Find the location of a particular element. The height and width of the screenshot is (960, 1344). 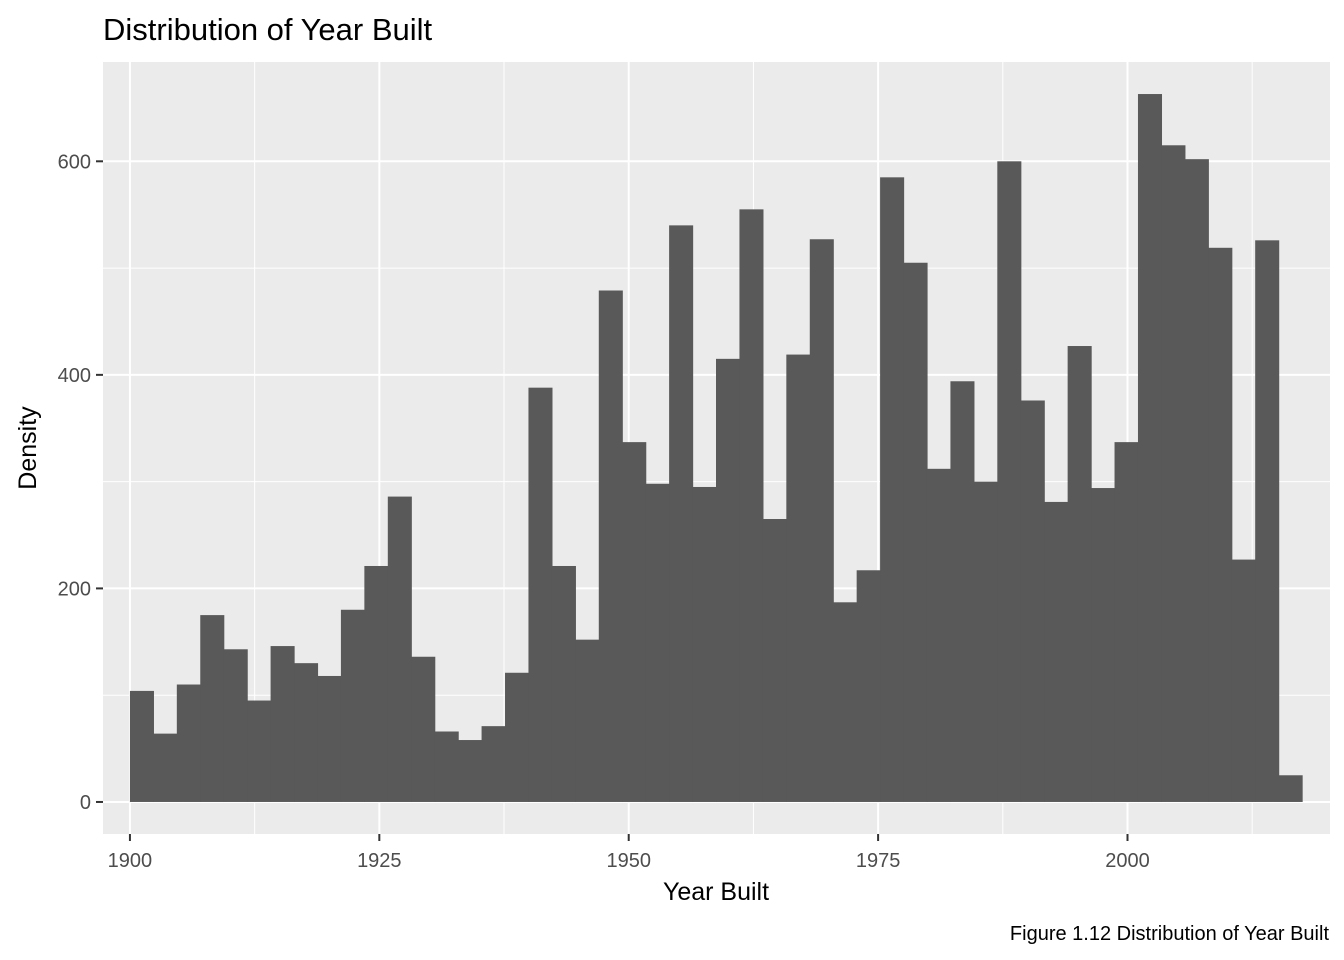

y-tick-label: 600 is located at coordinates (74, 162).